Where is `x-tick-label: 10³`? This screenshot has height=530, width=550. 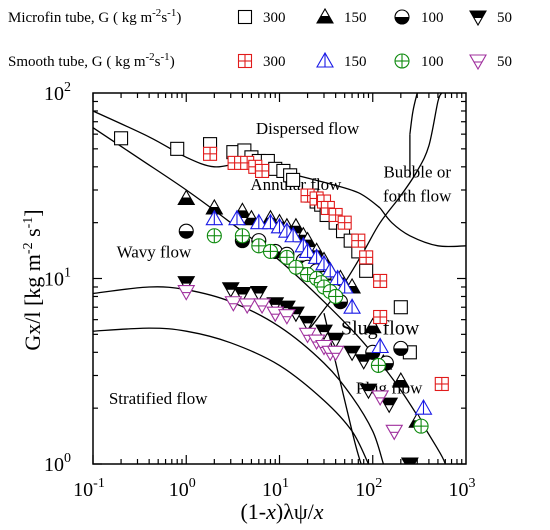
x-tick-label: 10³ is located at coordinates (462, 488).